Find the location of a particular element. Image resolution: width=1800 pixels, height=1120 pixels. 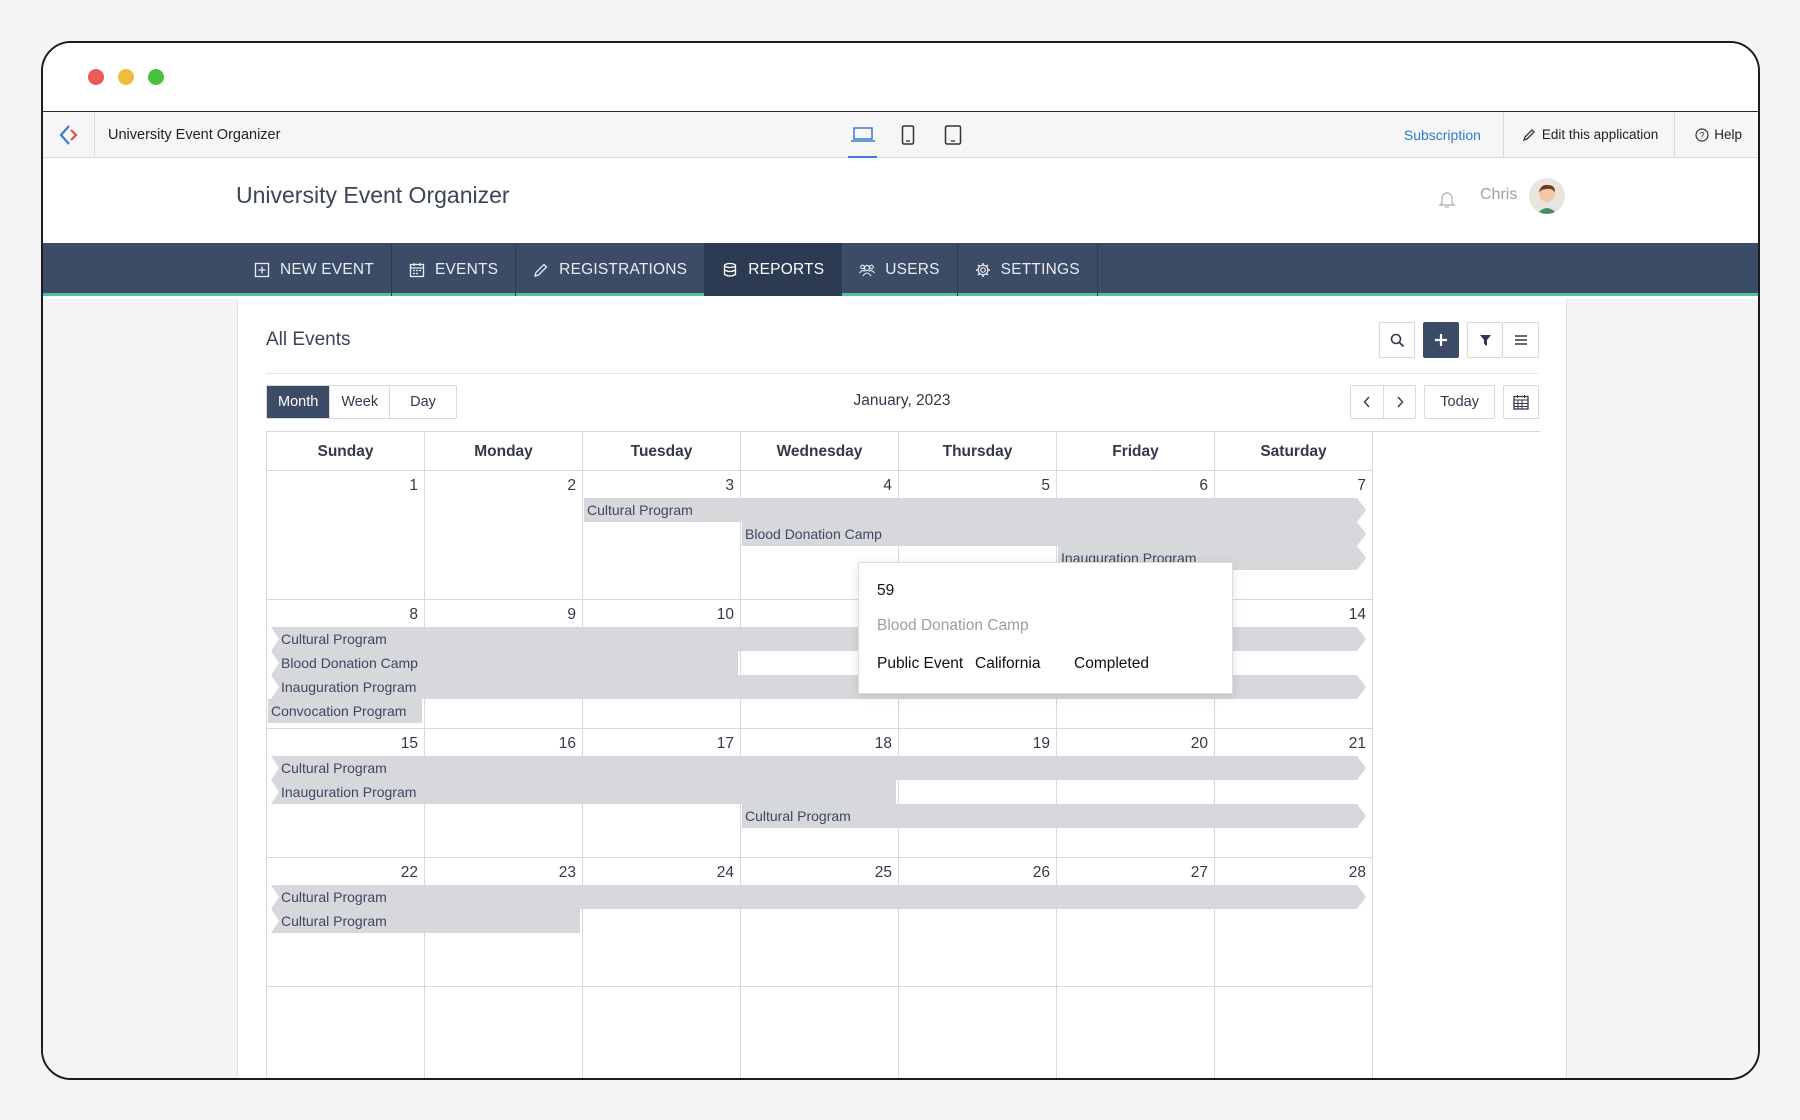

calendar-day-cell: 7 is located at coordinates (1294, 535).